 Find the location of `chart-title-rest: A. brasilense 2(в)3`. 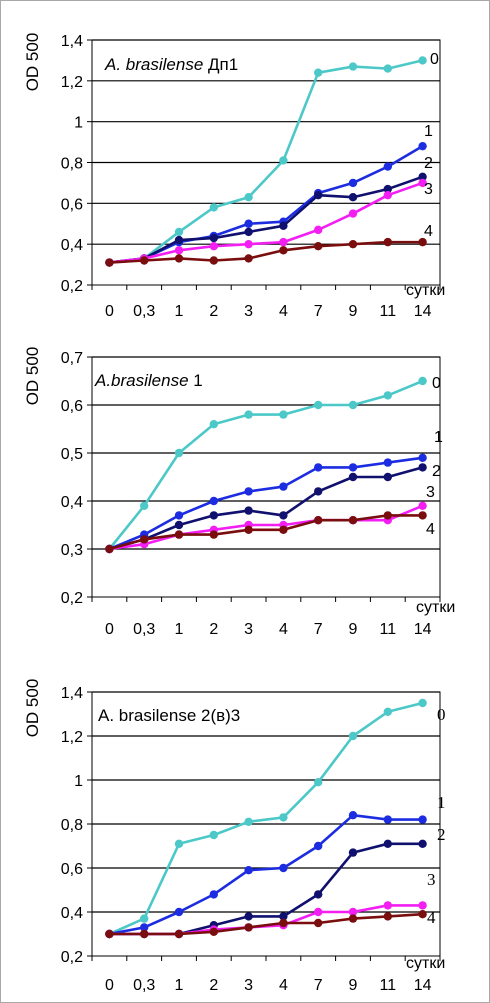

chart-title-rest: A. brasilense 2(в)3 is located at coordinates (169, 715).